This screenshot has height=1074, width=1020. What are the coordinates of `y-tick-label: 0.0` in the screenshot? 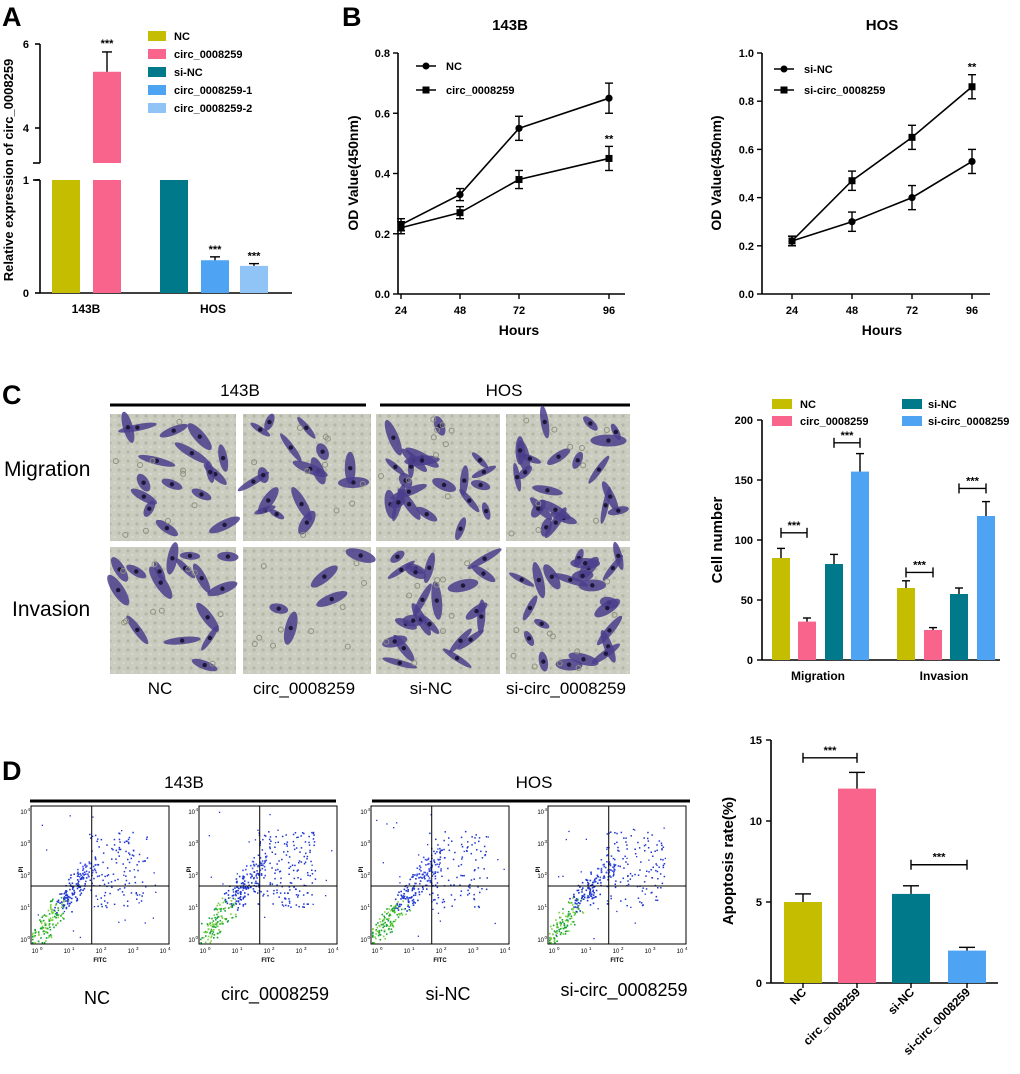 It's located at (746, 295).